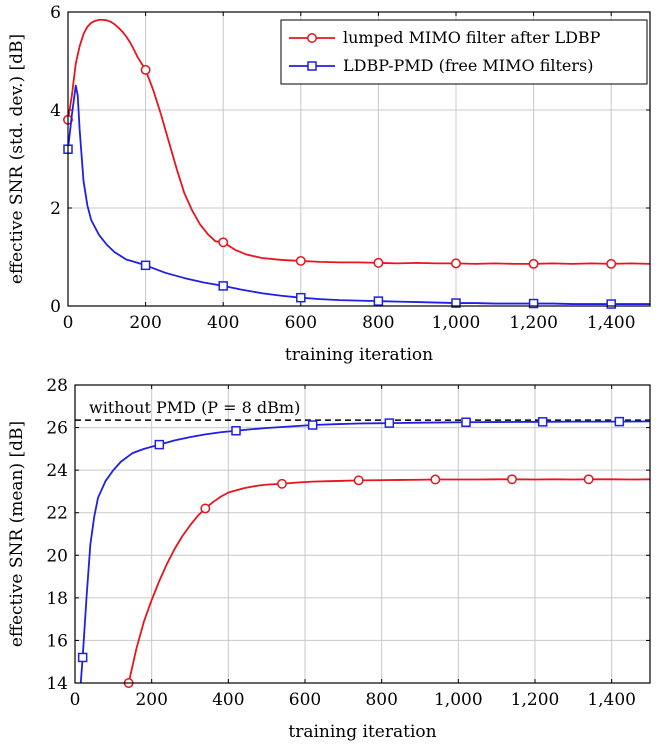  Describe the element at coordinates (194, 407) in the screenshot. I see `reference-line-label: without PMD (P = 8 dBm)` at that location.